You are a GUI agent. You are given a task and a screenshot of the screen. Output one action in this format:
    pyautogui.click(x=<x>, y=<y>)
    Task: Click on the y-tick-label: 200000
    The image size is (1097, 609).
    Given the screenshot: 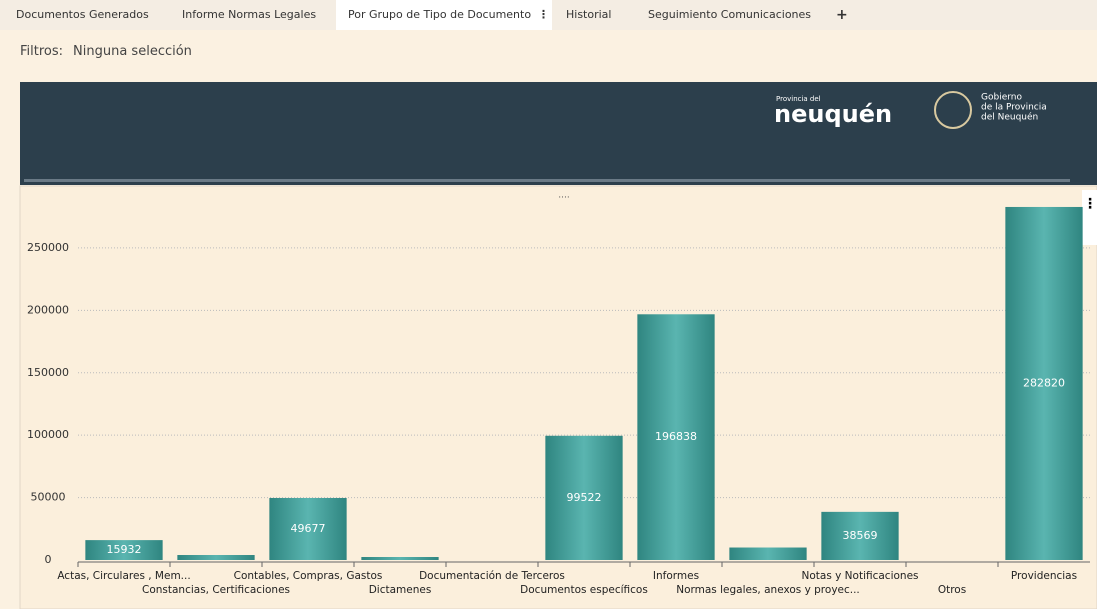 What is the action you would take?
    pyautogui.click(x=48, y=309)
    